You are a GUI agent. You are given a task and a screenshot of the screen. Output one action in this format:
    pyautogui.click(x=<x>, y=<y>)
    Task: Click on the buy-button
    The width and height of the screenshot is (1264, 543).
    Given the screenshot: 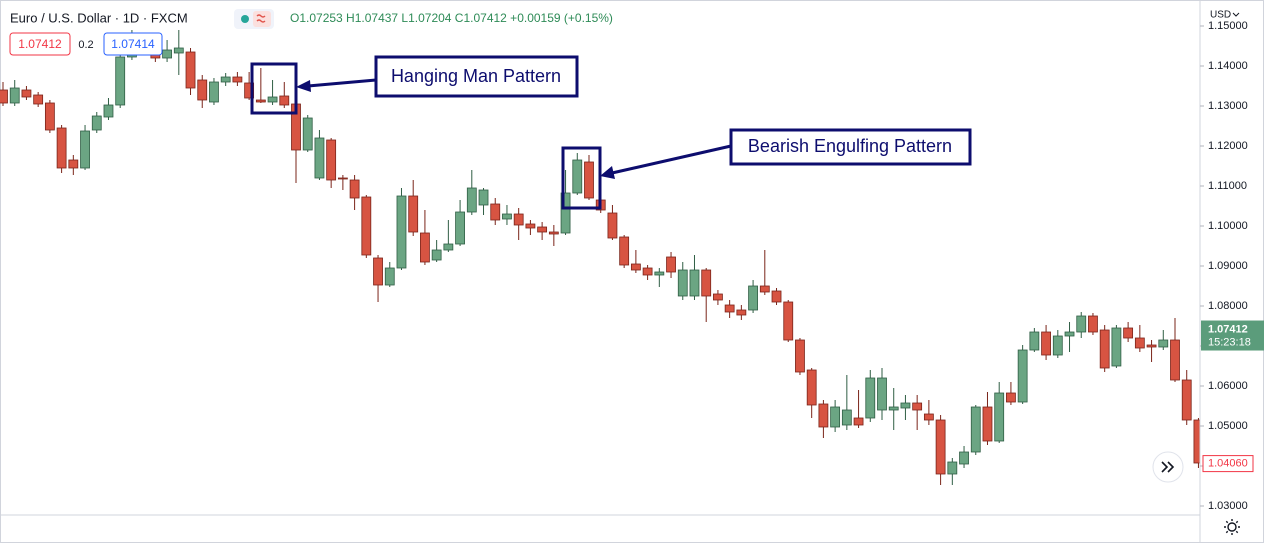 What is the action you would take?
    pyautogui.click(x=133, y=44)
    